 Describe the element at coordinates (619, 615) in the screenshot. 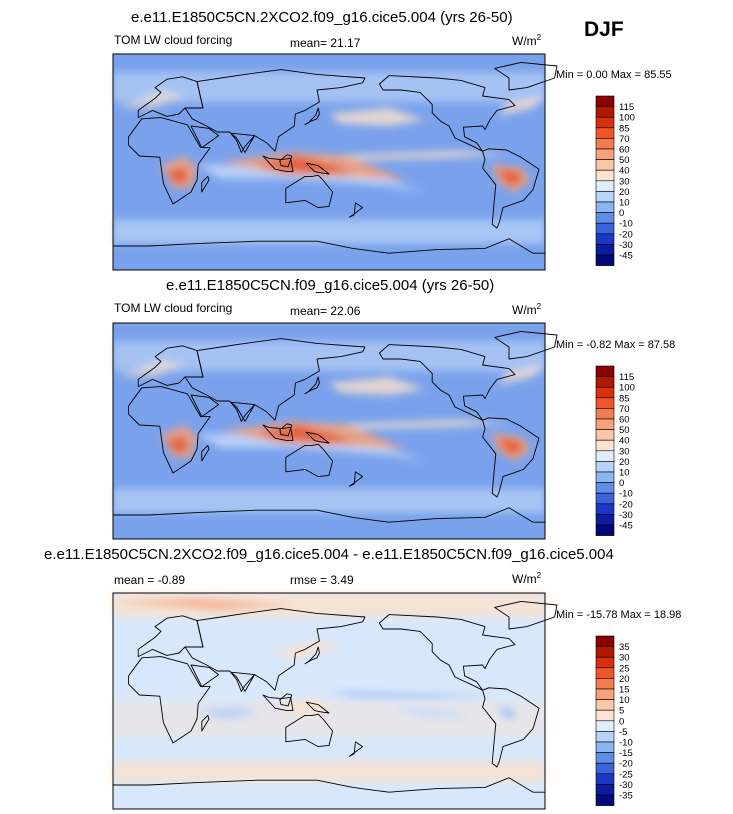

I see `panel-3-minmax: Min = -15.78 Max = 18.98` at that location.